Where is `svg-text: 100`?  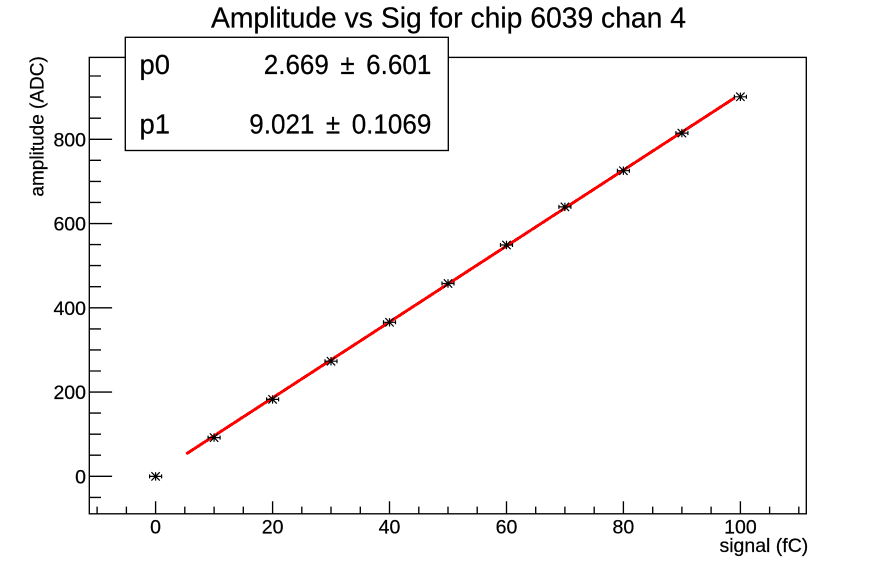 svg-text: 100 is located at coordinates (740, 528).